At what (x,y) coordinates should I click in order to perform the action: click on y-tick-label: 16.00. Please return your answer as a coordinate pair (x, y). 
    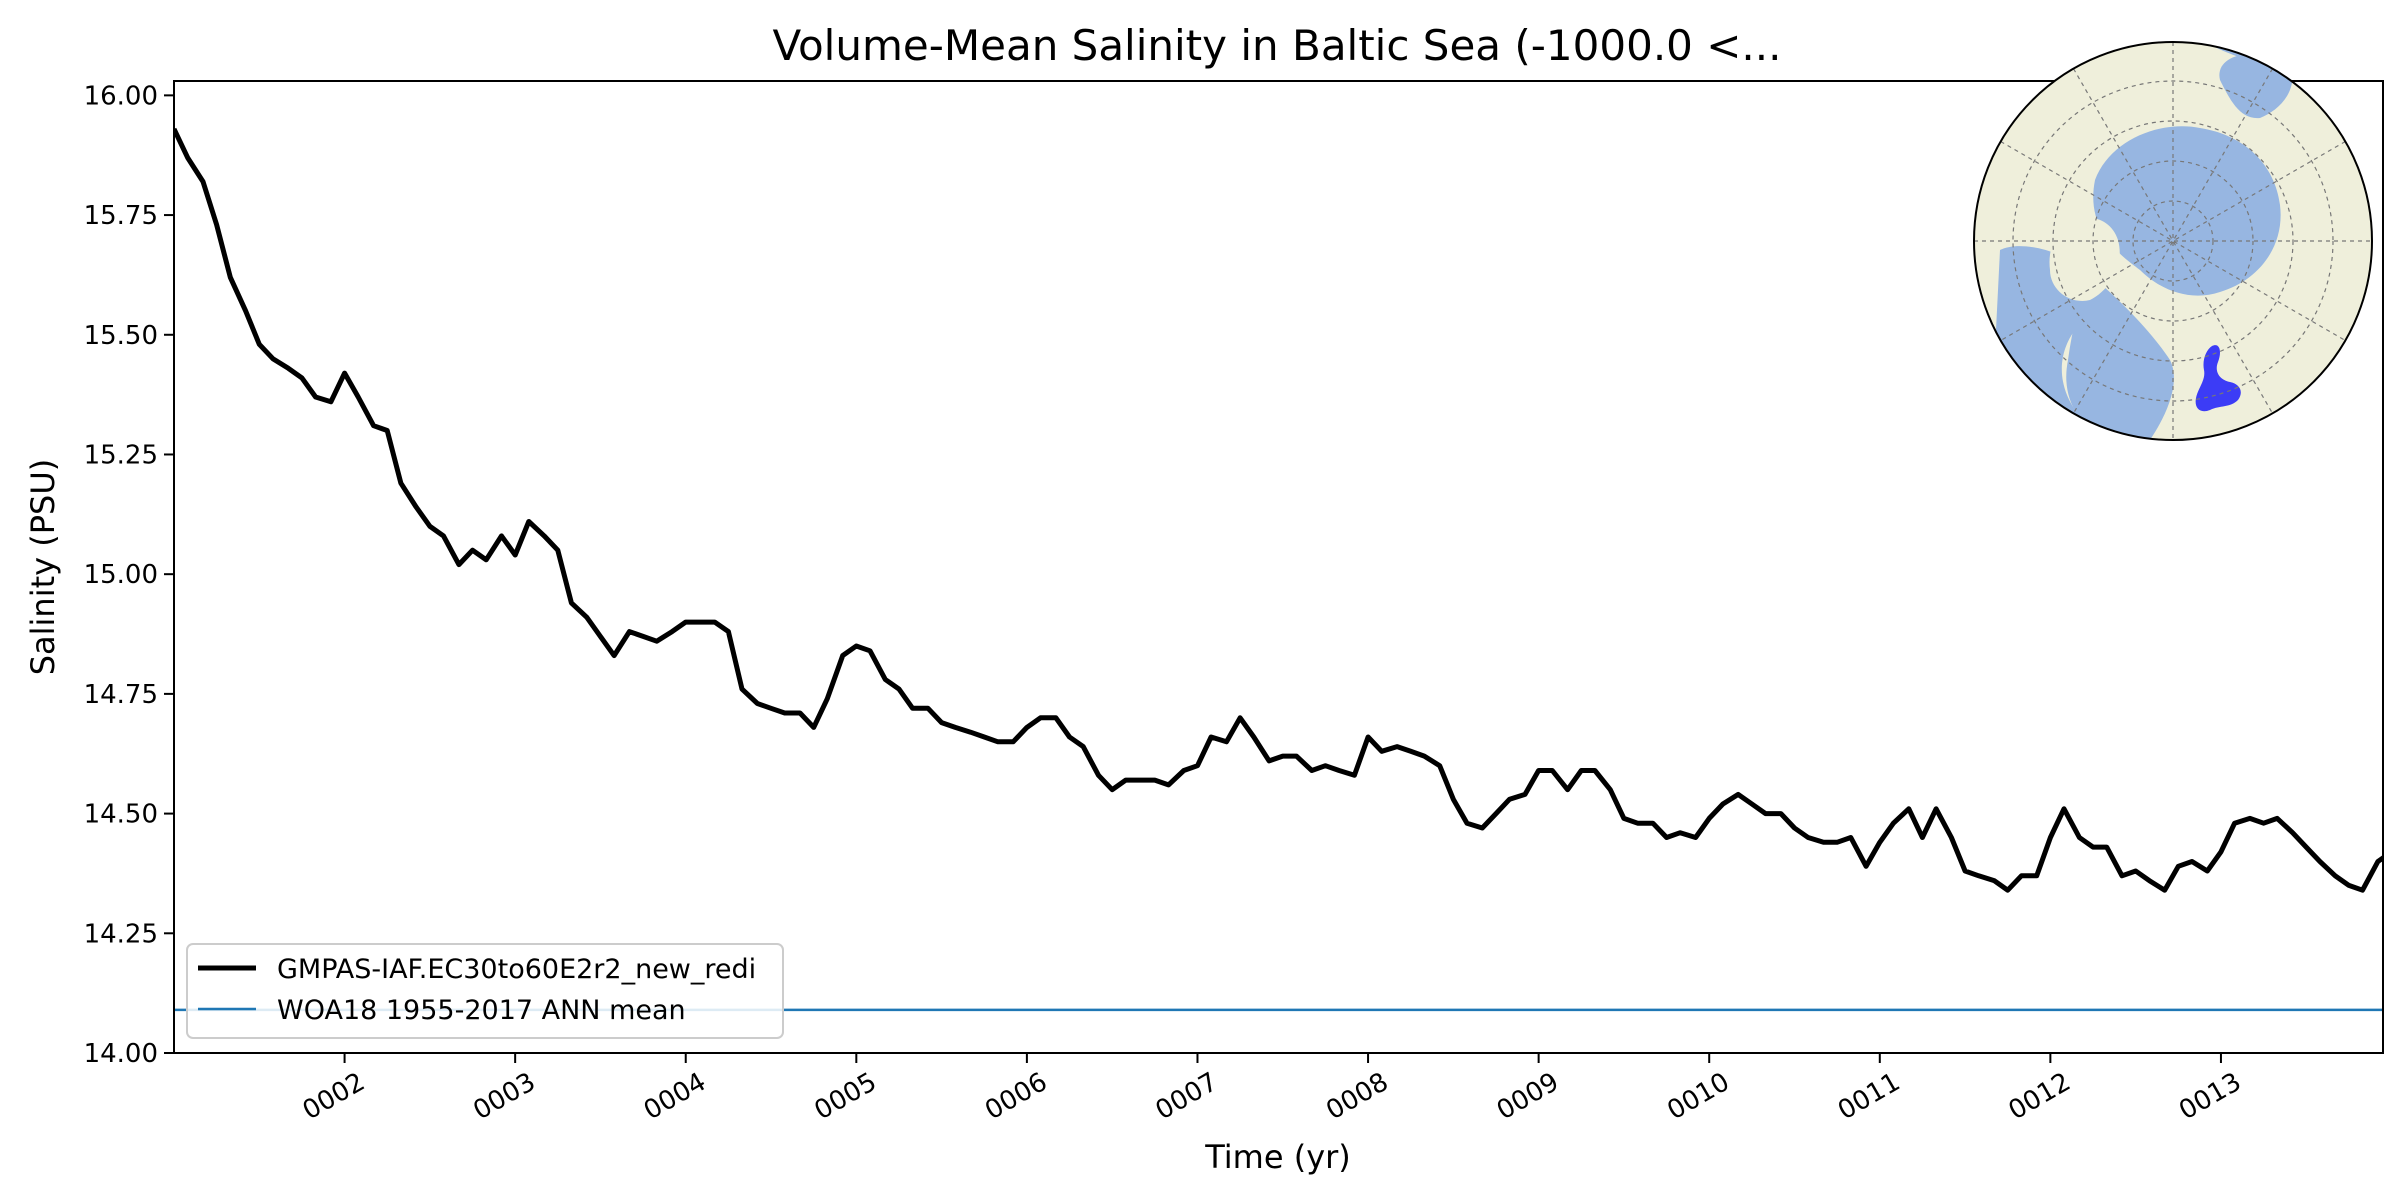
    Looking at the image, I should click on (121, 96).